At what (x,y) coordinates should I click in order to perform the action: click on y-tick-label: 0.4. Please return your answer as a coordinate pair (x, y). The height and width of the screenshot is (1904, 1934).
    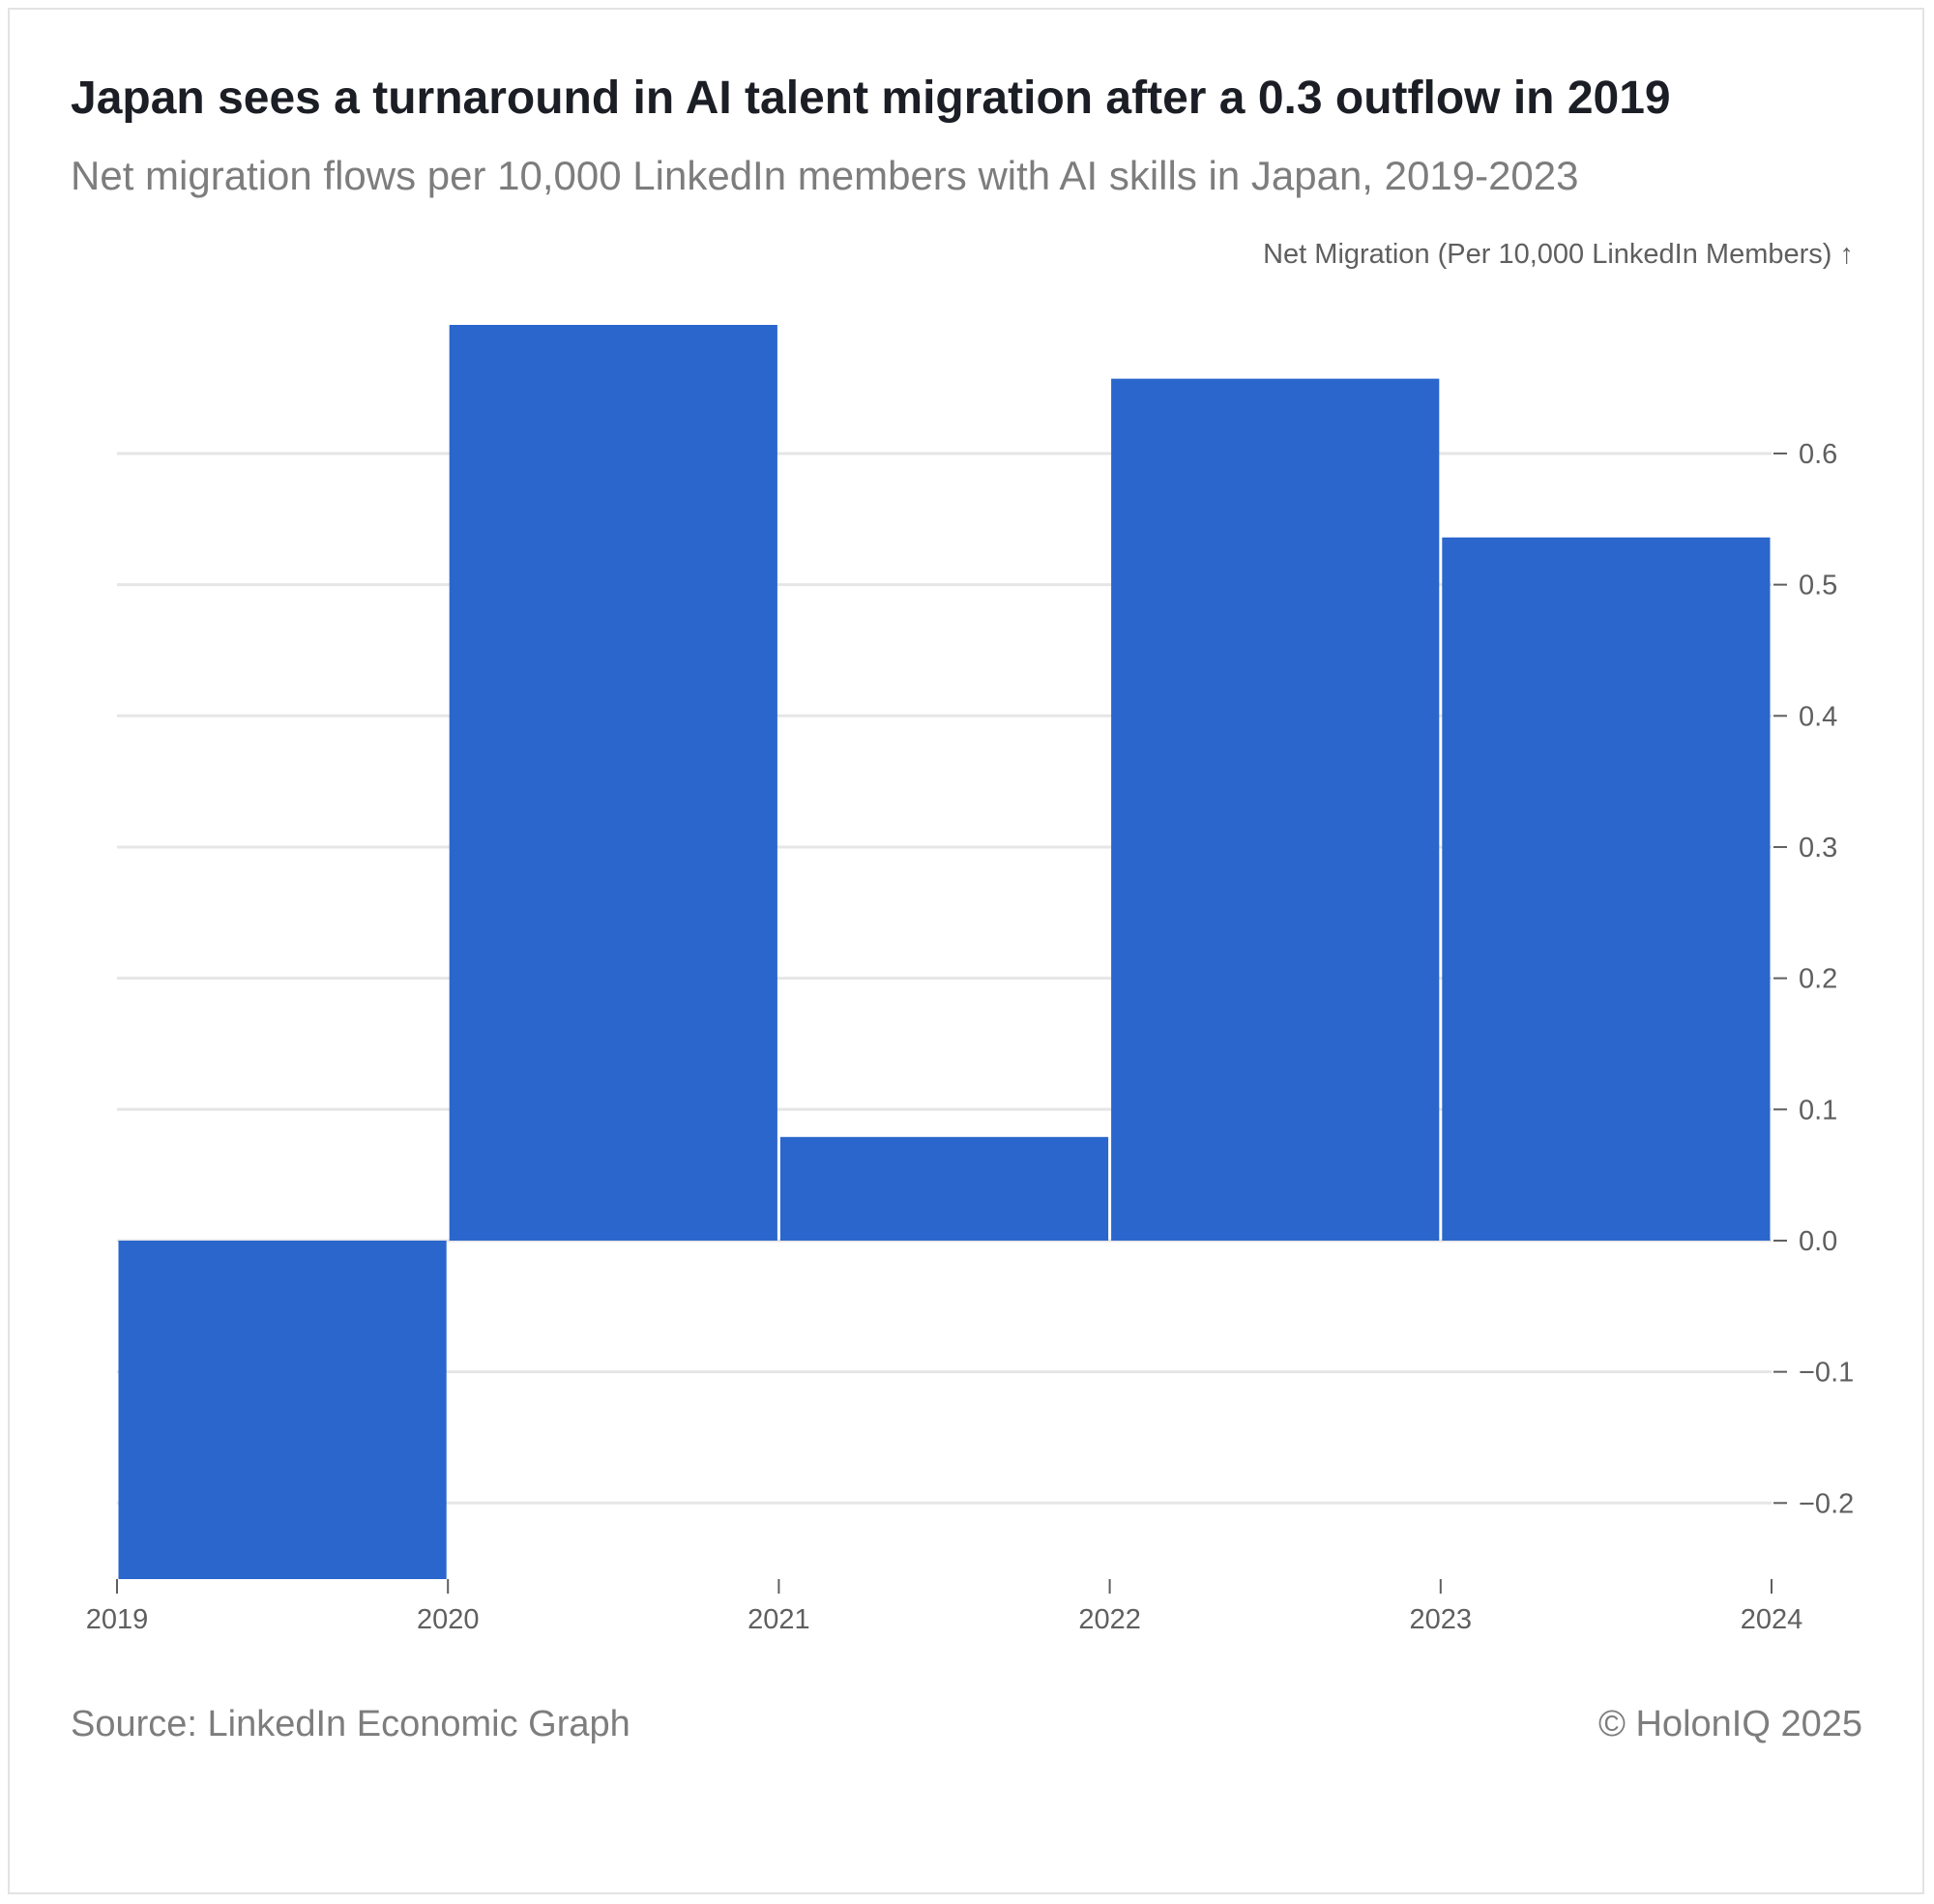
    Looking at the image, I should click on (1818, 717).